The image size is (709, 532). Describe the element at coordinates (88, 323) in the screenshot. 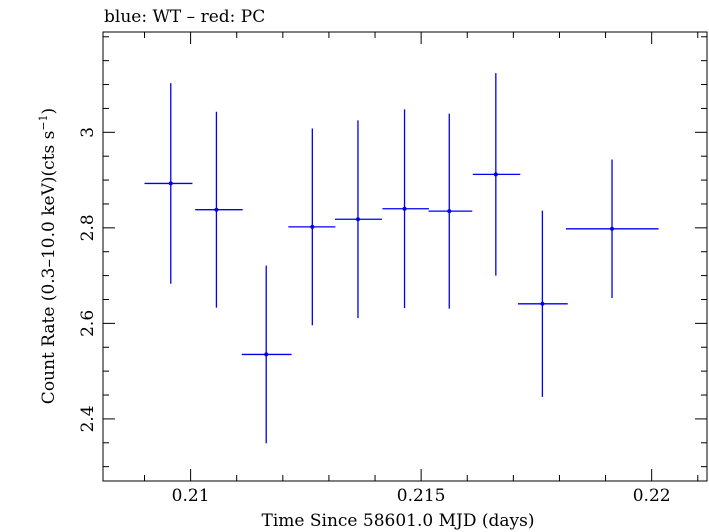

I see `y-tick-label: 2.6` at that location.